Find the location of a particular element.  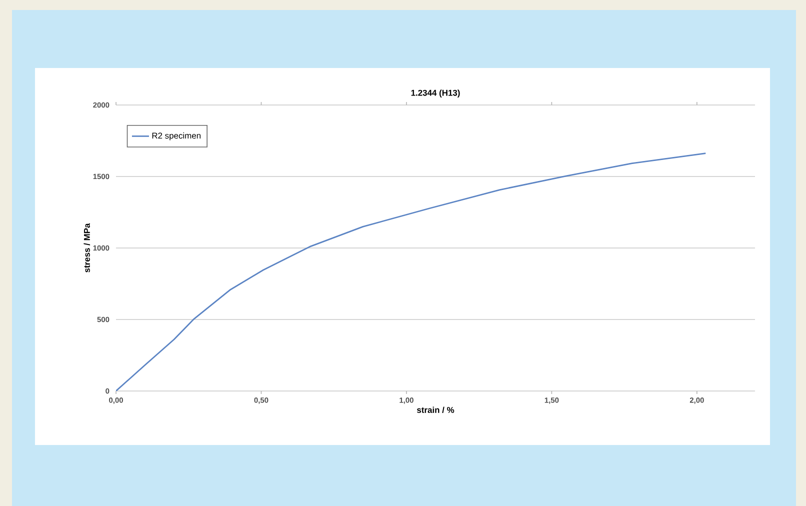

y-axis-title: stress / MPa is located at coordinates (87, 247).